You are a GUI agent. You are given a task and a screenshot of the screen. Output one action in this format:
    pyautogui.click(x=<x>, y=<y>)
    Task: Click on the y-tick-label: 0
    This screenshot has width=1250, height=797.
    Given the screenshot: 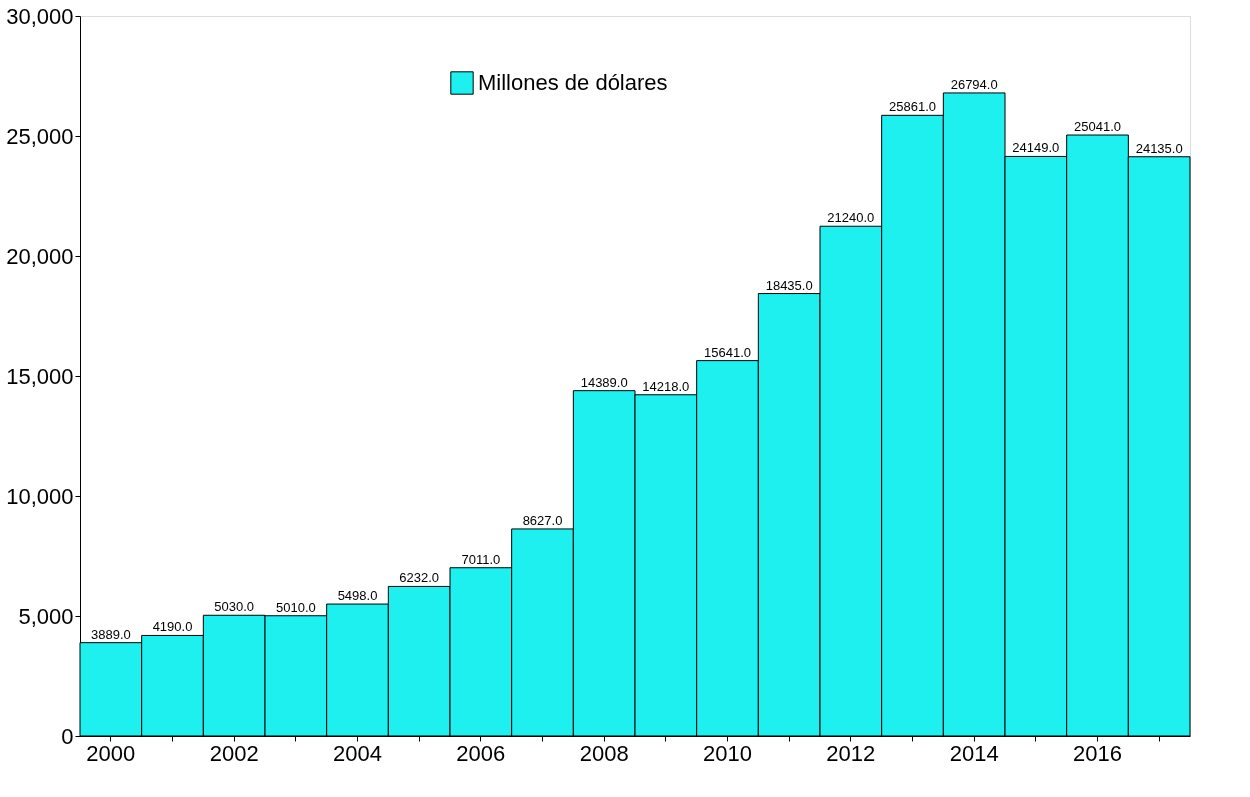 What is the action you would take?
    pyautogui.click(x=67, y=736)
    